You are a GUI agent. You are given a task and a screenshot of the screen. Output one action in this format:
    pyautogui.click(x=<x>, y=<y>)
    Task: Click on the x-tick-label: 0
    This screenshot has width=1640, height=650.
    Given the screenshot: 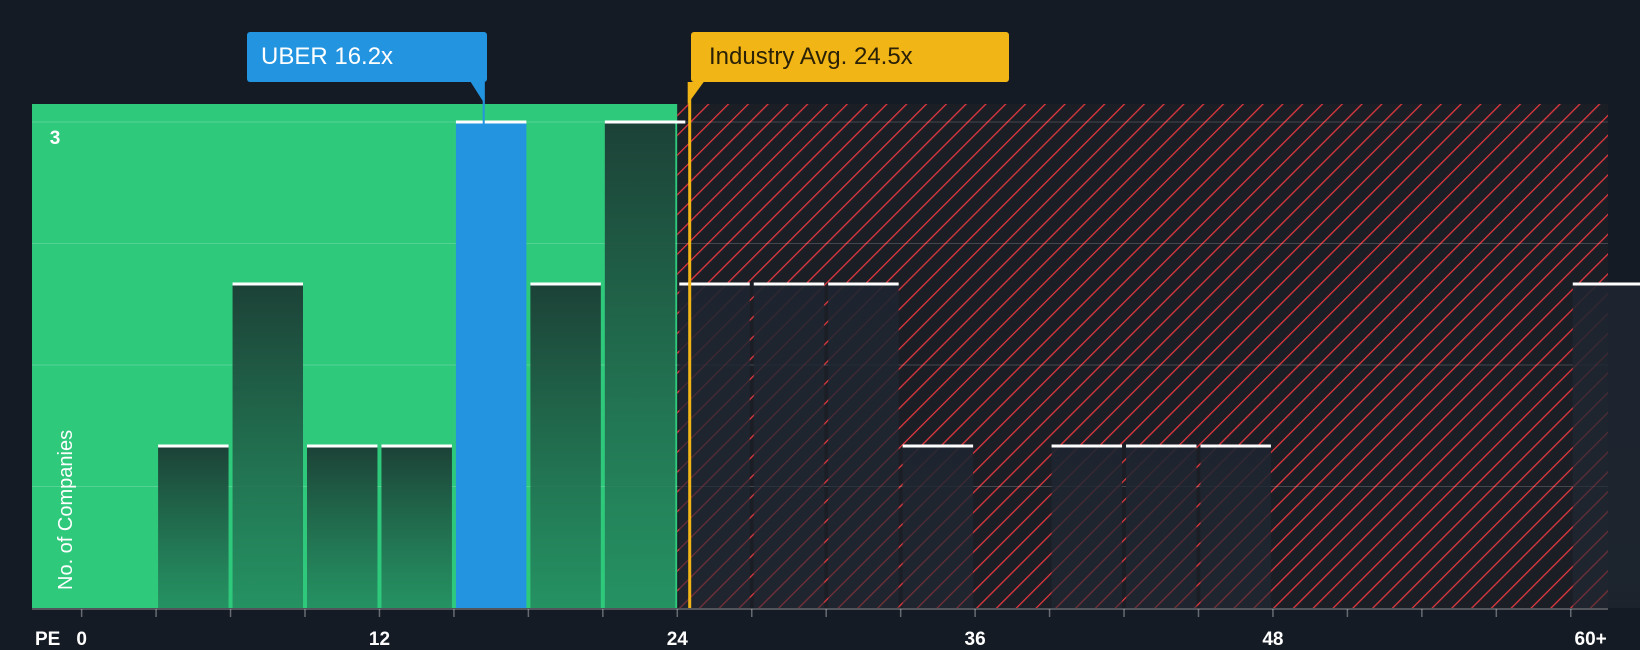 What is the action you would take?
    pyautogui.click(x=81, y=639)
    